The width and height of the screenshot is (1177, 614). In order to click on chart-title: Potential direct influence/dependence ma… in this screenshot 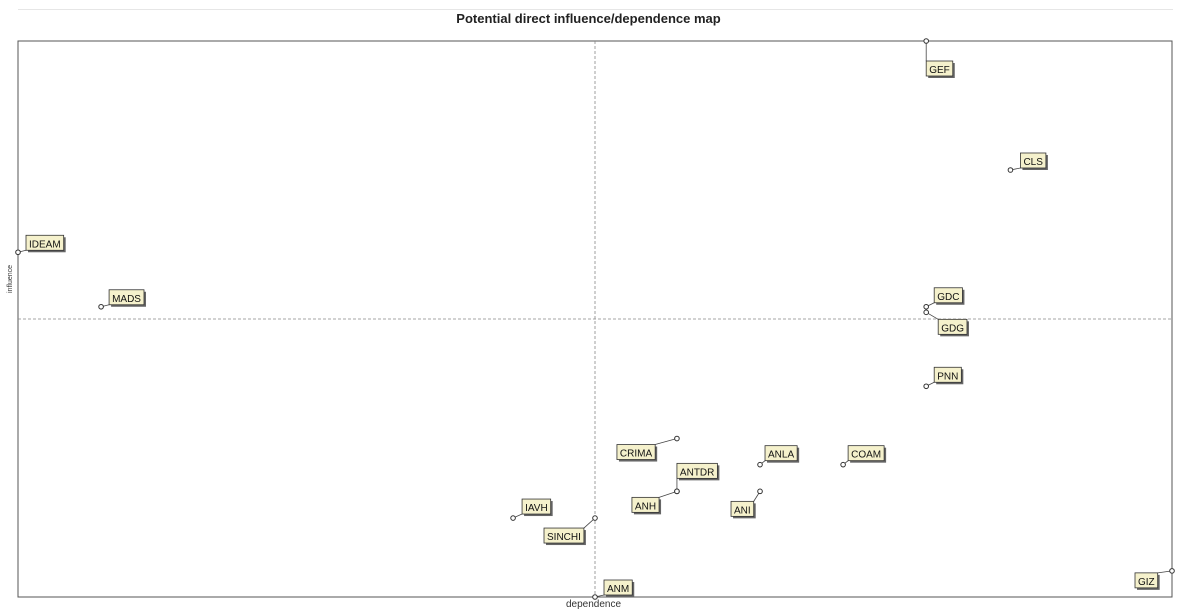, I will do `click(588, 18)`.